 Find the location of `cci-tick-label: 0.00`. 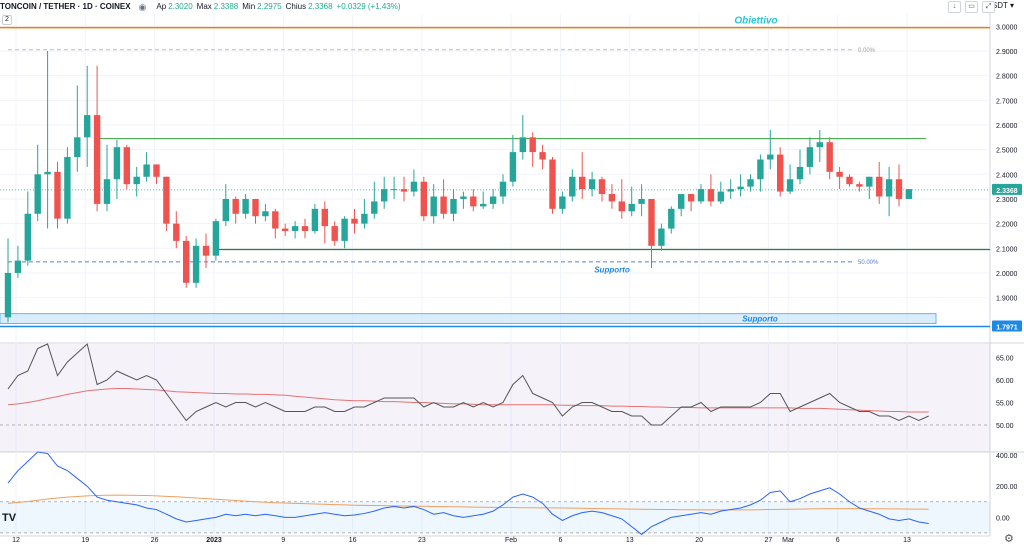

cci-tick-label: 0.00 is located at coordinates (1003, 518).